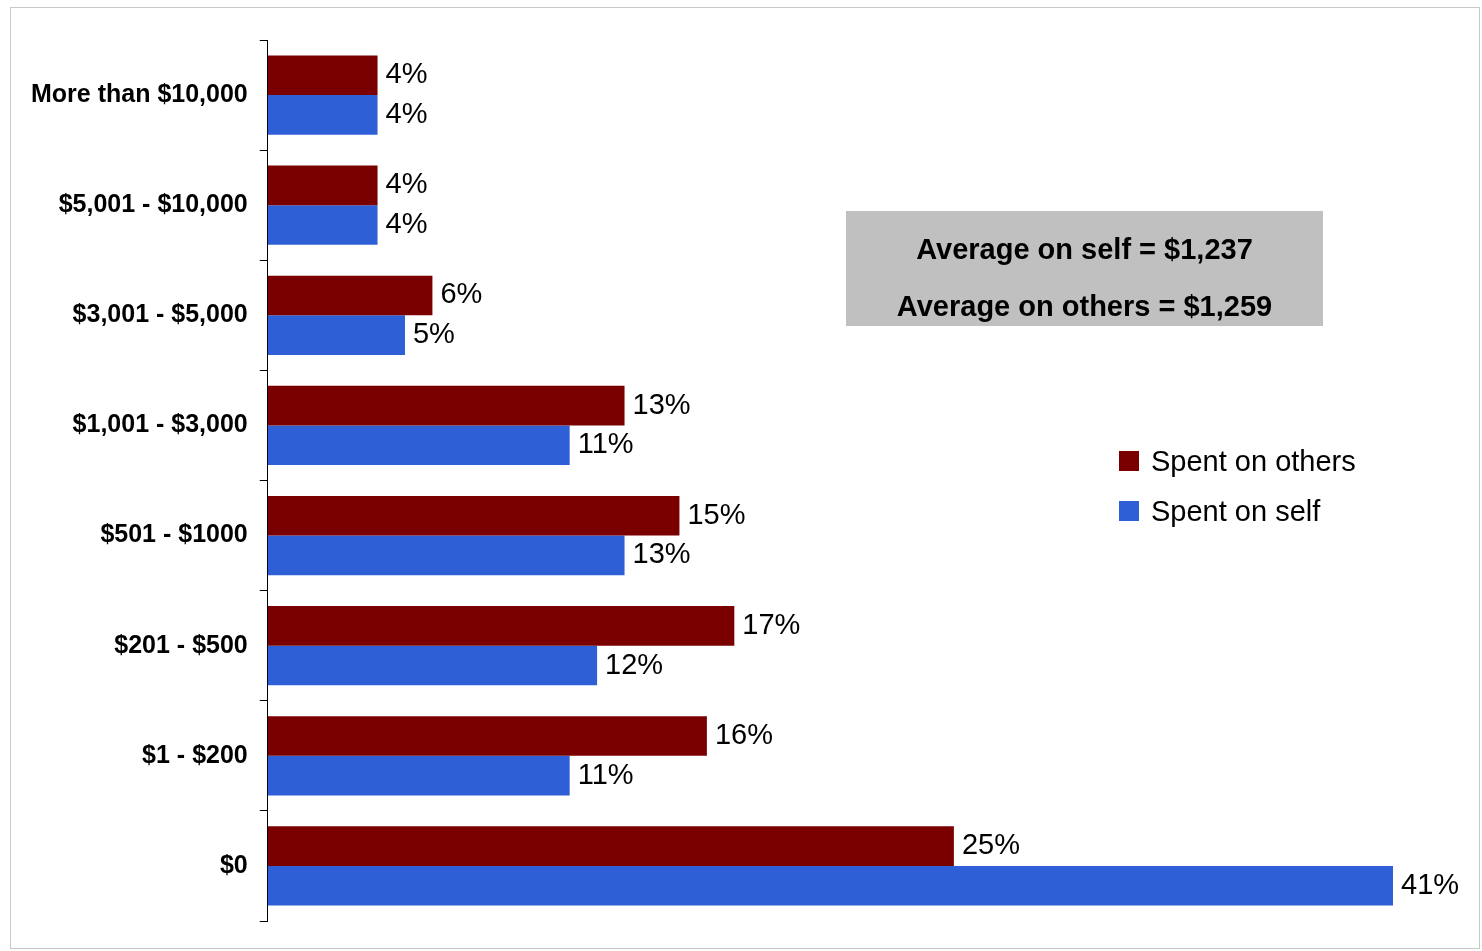 This screenshot has height=951, width=1482. What do you see at coordinates (743, 733) in the screenshot?
I see `data-label: 16%` at bounding box center [743, 733].